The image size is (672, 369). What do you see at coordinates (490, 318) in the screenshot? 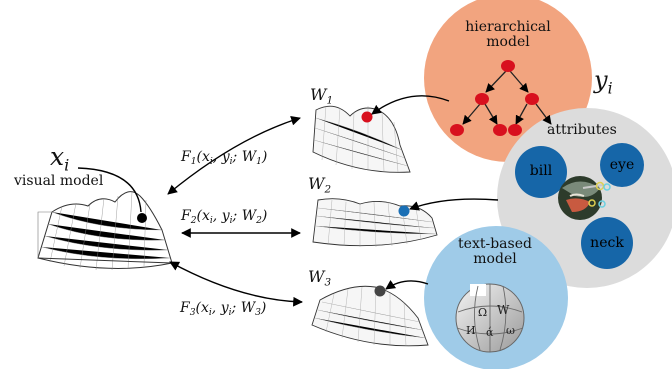
I see `wikipedia-globe-icon: Ω W И ά ω` at bounding box center [490, 318].